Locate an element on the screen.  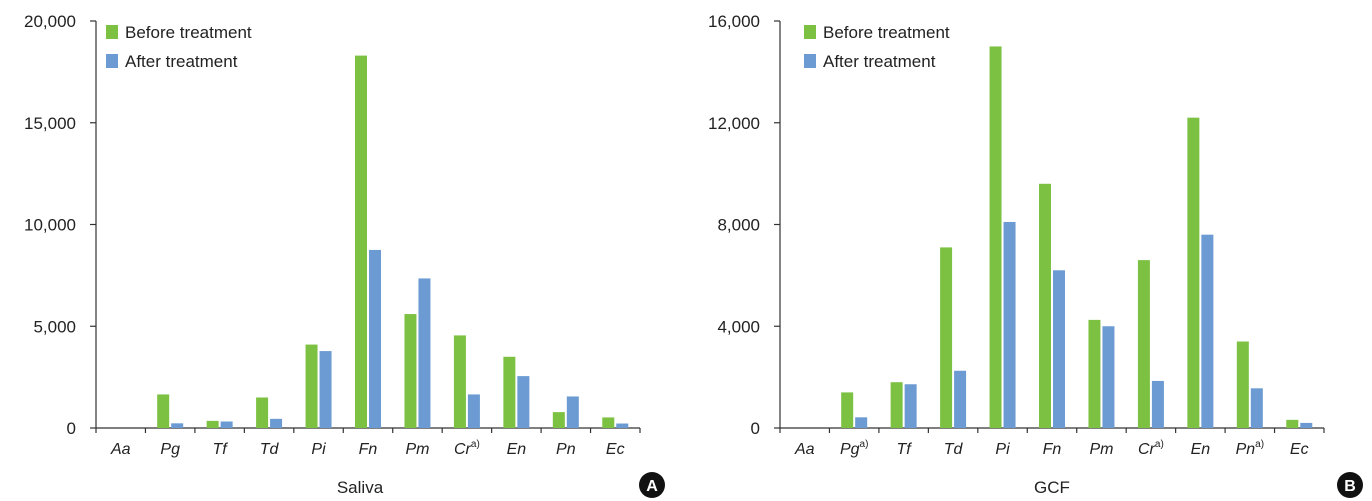
y-tick-label: 8,000 is located at coordinates (738, 225).